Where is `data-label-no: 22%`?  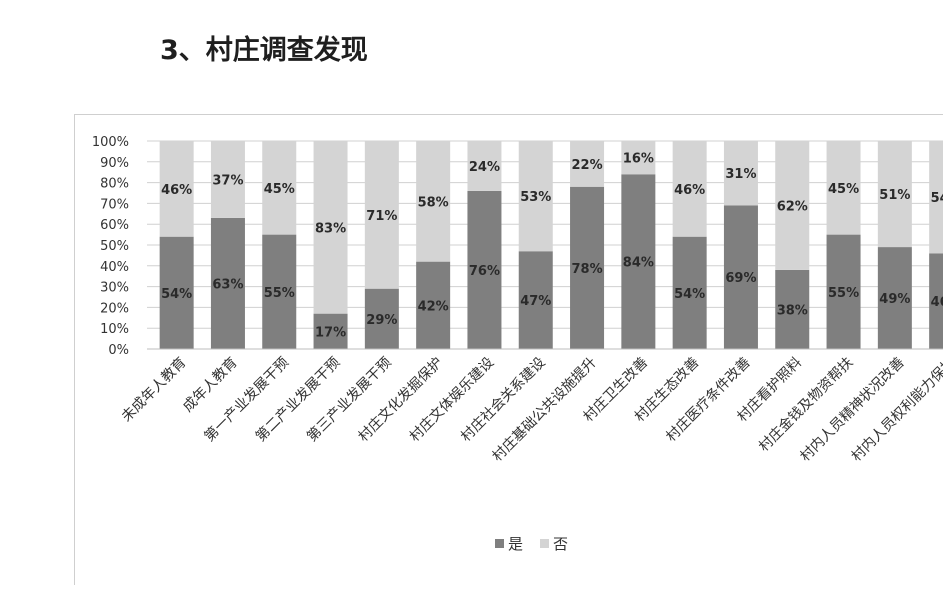
data-label-no: 22% is located at coordinates (586, 165).